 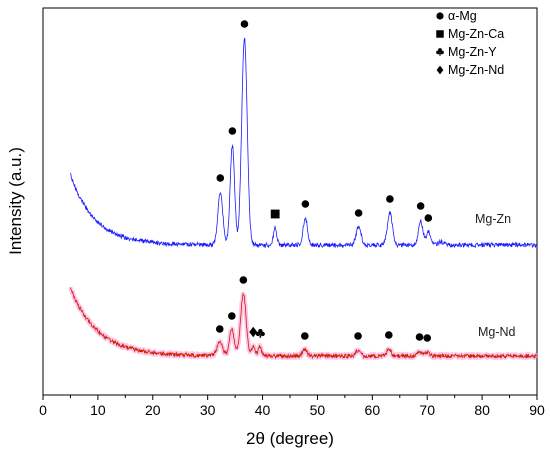 I want to click on x-tick-label: 0, so click(x=43, y=410).